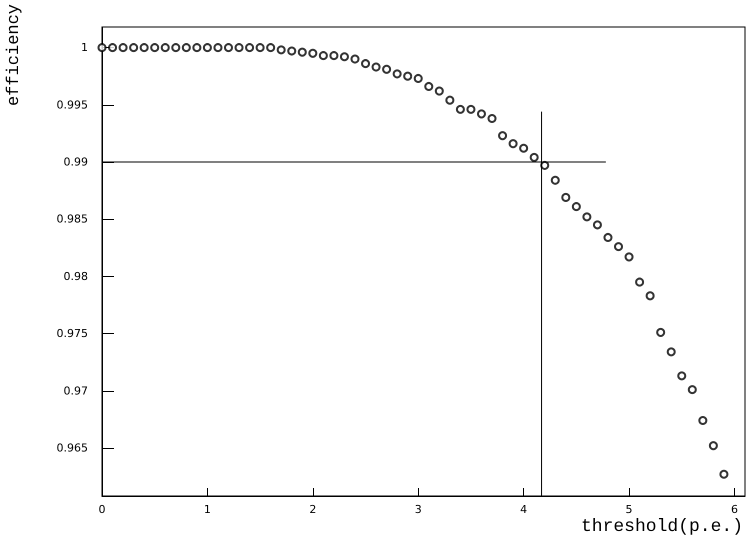 This screenshot has width=747, height=540. Describe the element at coordinates (14, 55) in the screenshot. I see `y-axis-title: efficiency` at that location.